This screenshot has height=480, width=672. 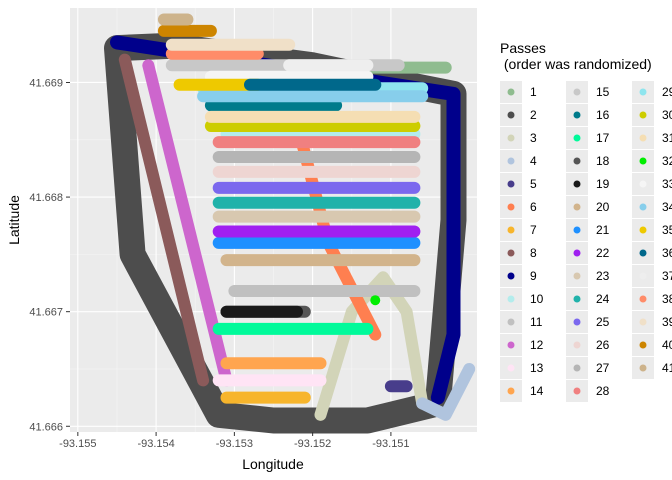 What do you see at coordinates (667, 161) in the screenshot?
I see `legend-label-32: 32` at bounding box center [667, 161].